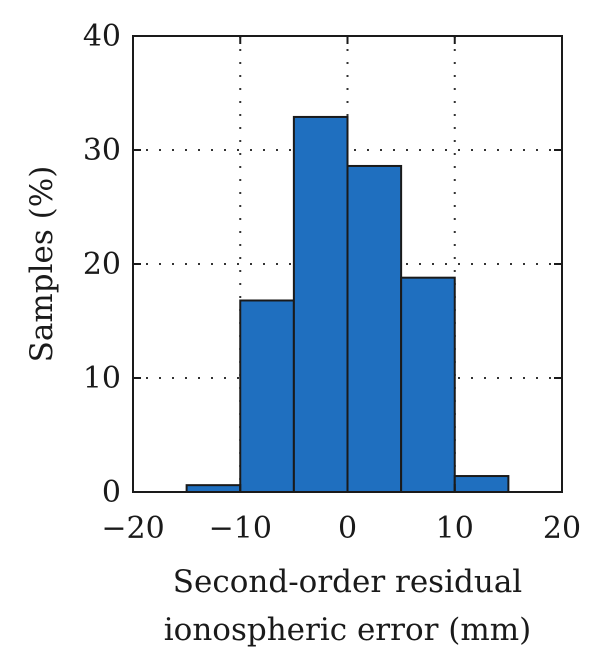 The height and width of the screenshot is (670, 600). I want to click on y-tick-label: 20, so click(102, 264).